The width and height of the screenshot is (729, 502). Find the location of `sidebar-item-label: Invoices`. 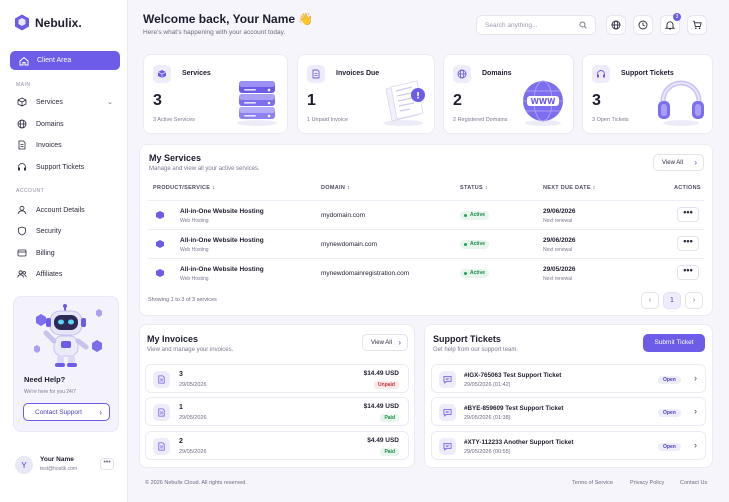

sidebar-item-label: Invoices is located at coordinates (49, 145).